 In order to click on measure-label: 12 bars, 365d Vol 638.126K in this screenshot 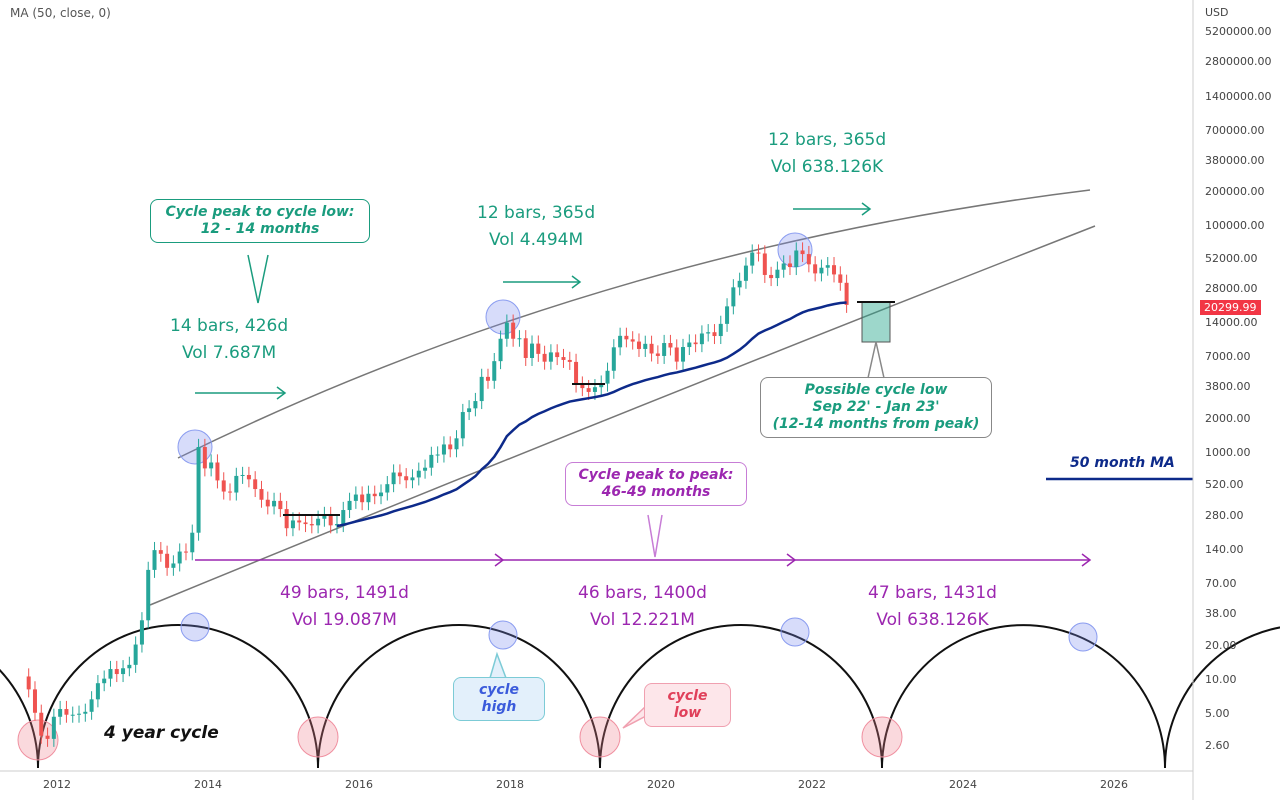, I will do `click(827, 153)`.